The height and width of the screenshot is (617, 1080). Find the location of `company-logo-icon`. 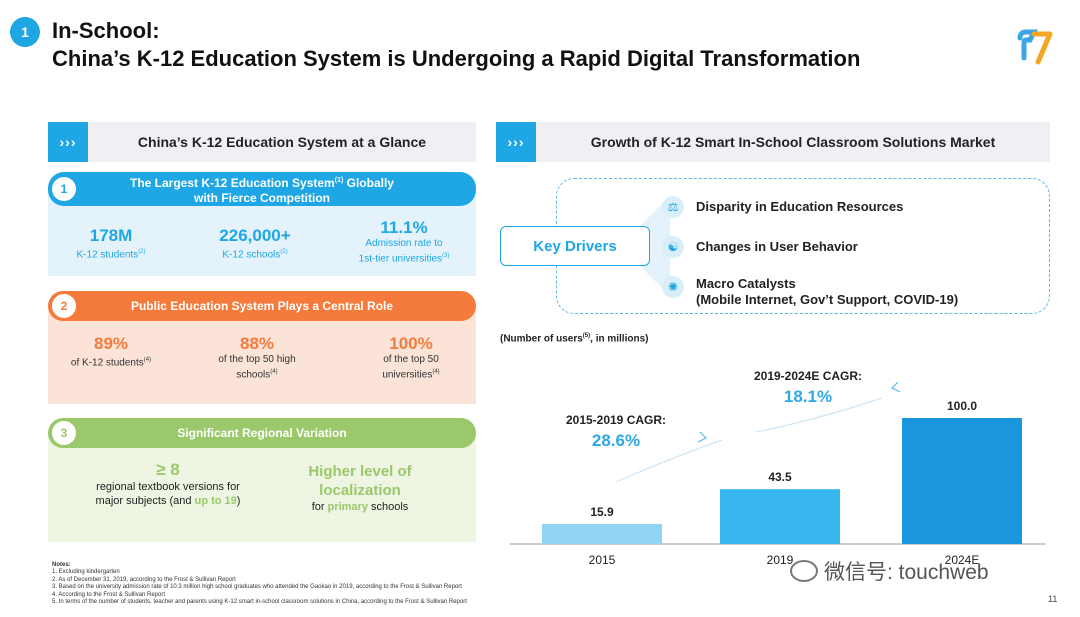

company-logo-icon is located at coordinates (1035, 47).